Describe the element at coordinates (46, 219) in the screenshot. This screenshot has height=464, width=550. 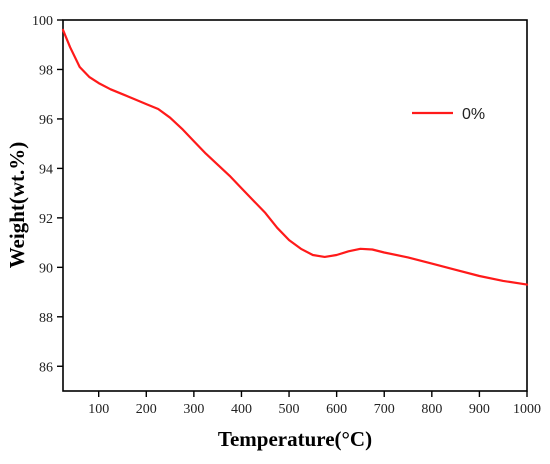
I see `y-tick-label-92: 92` at that location.